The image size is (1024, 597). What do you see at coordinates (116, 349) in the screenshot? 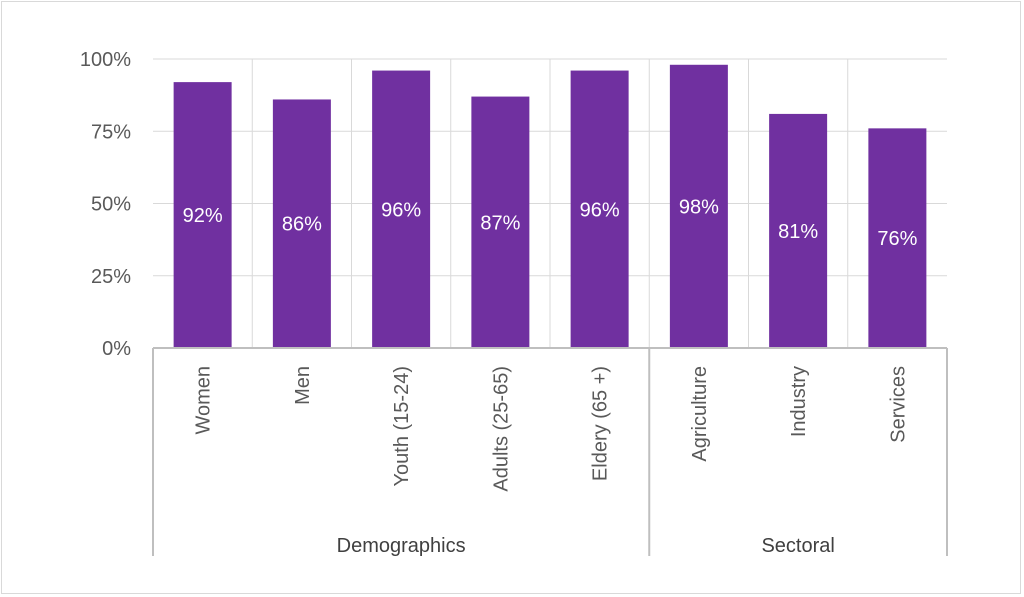
I see `y-tick-label: 0%` at bounding box center [116, 349].